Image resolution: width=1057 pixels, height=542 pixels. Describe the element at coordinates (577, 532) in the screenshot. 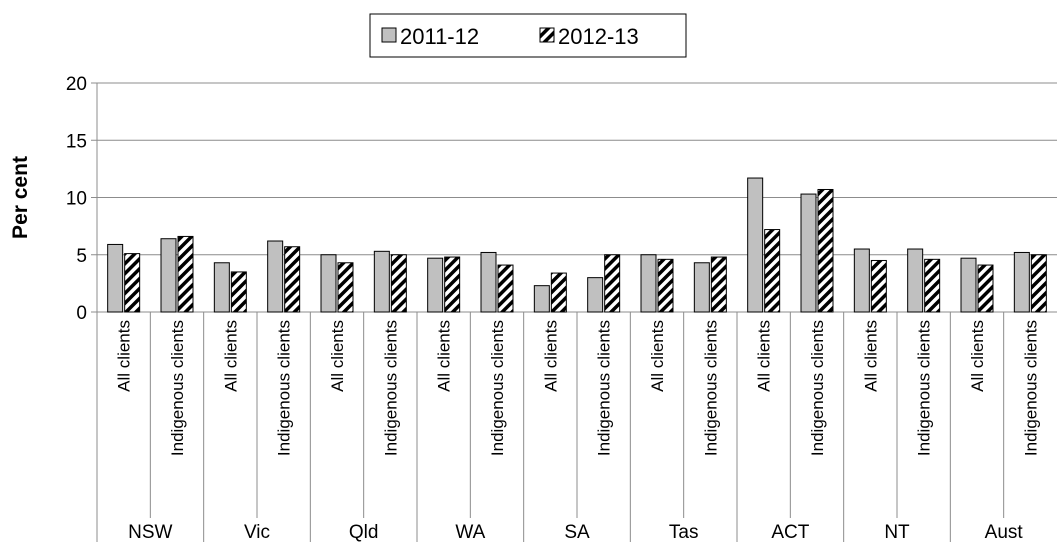

I see `group-label: SA` at that location.